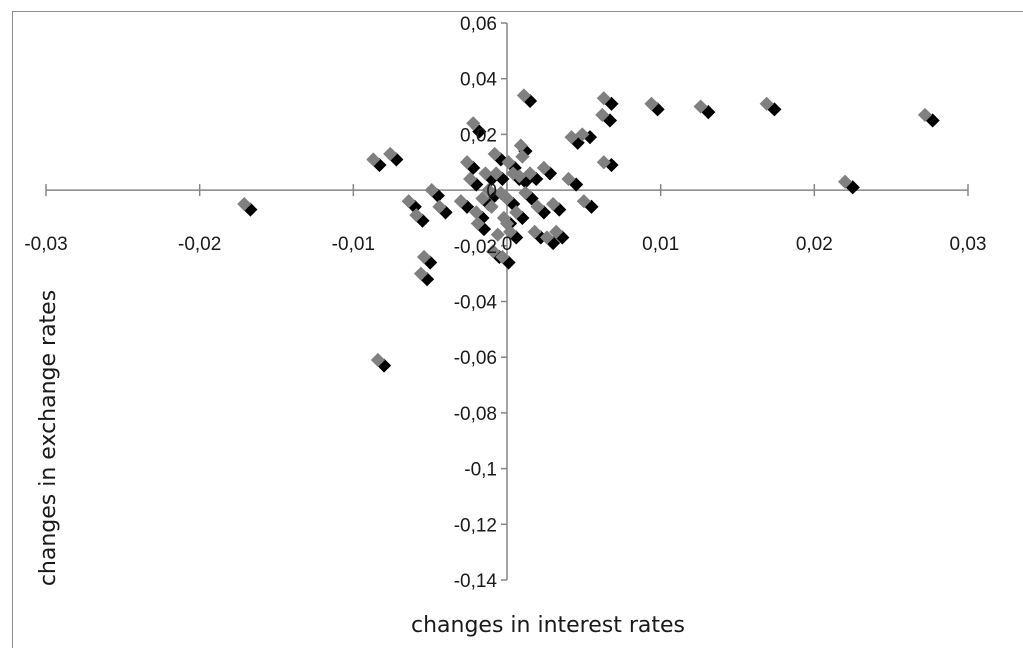 The width and height of the screenshot is (1023, 649). I want to click on x-tick-label: 0,02, so click(814, 244).